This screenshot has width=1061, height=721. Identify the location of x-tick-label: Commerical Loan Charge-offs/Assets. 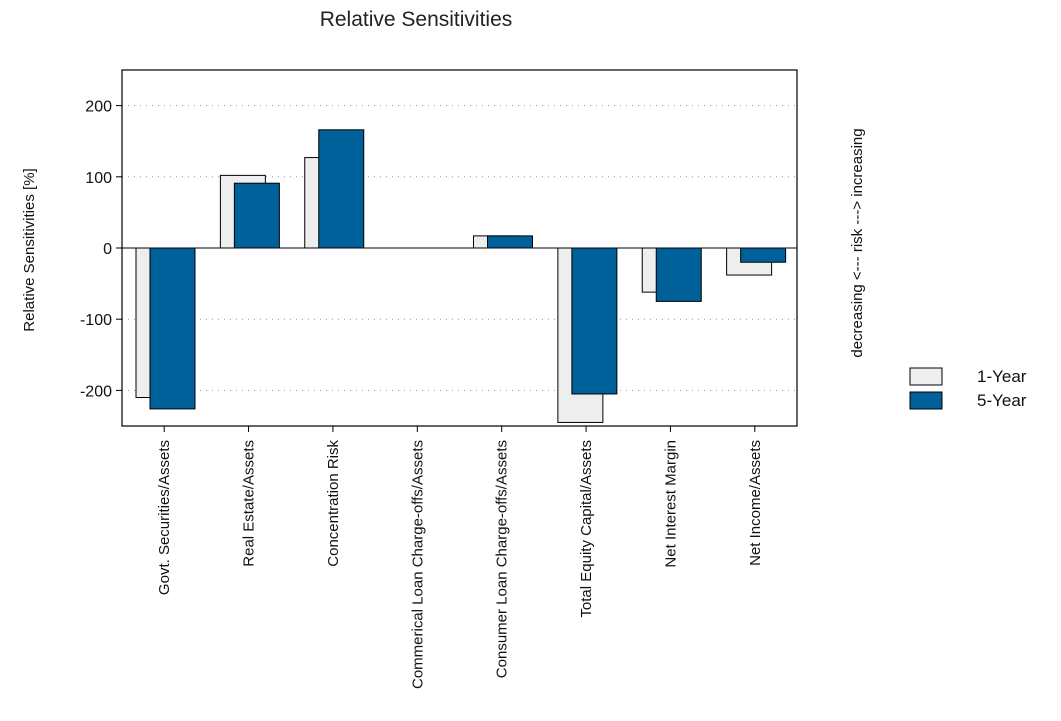
(417, 564).